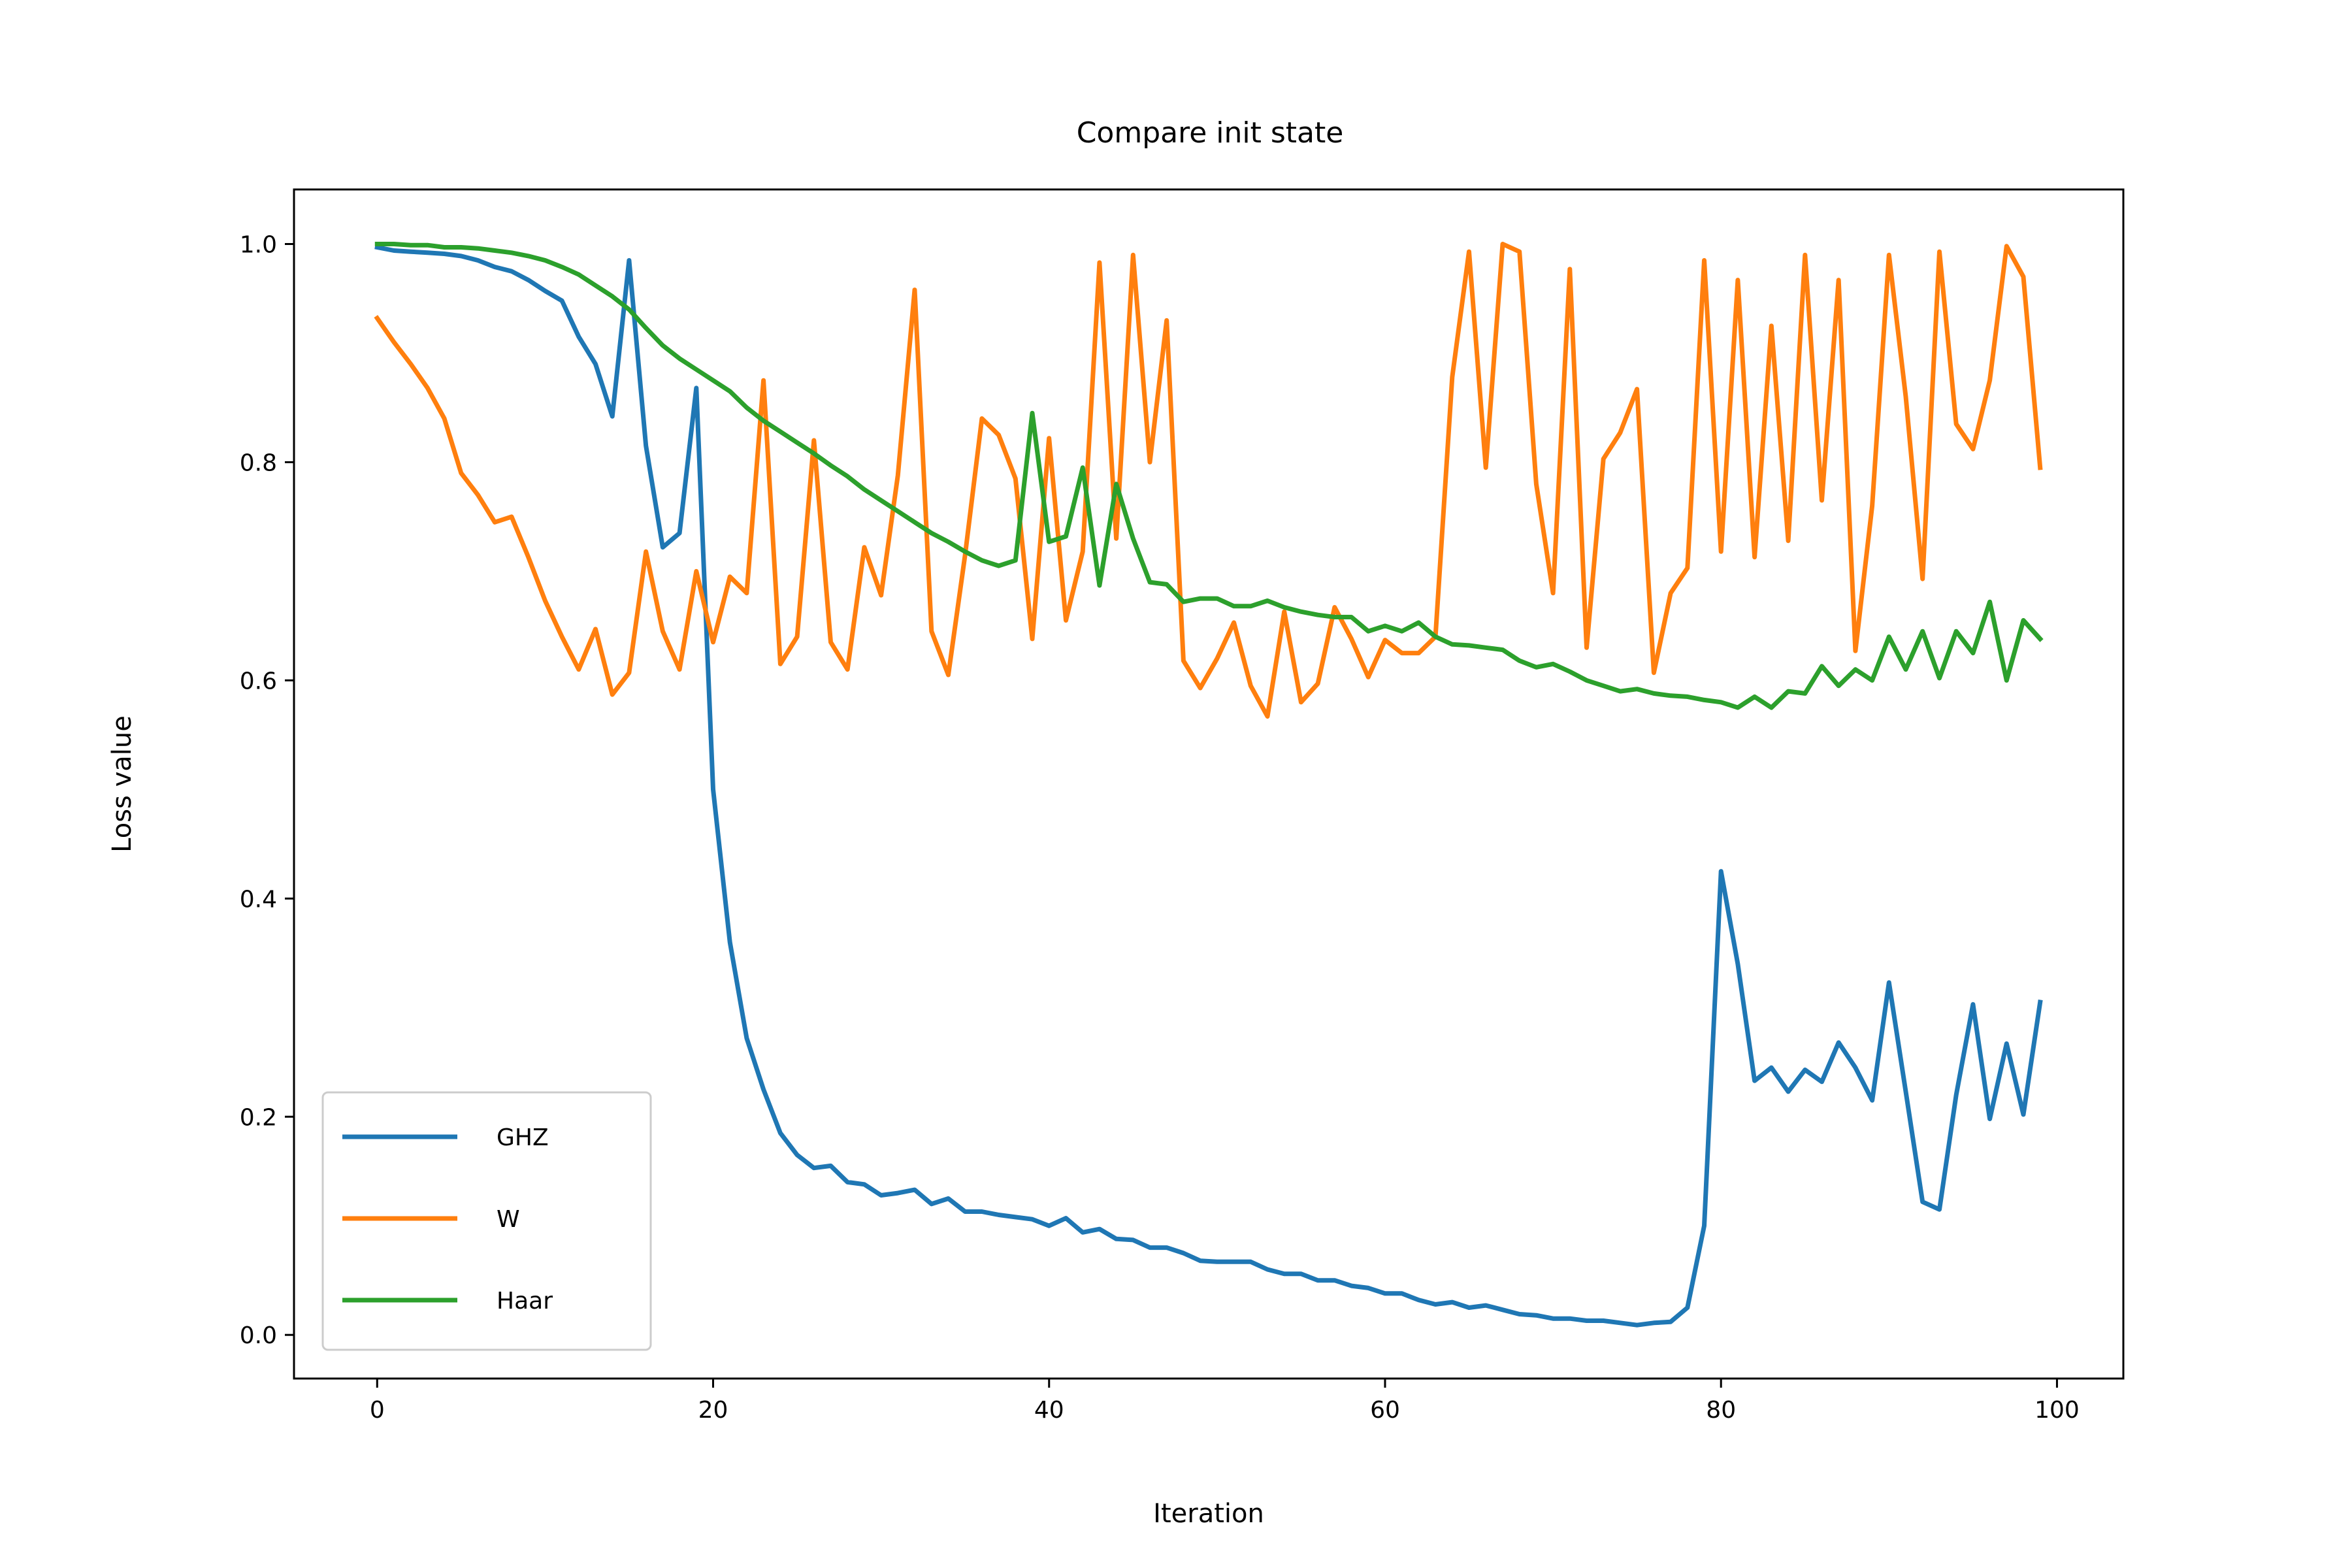 This screenshot has width=2352, height=1568. I want to click on y-tick-label: 0.6, so click(258, 681).